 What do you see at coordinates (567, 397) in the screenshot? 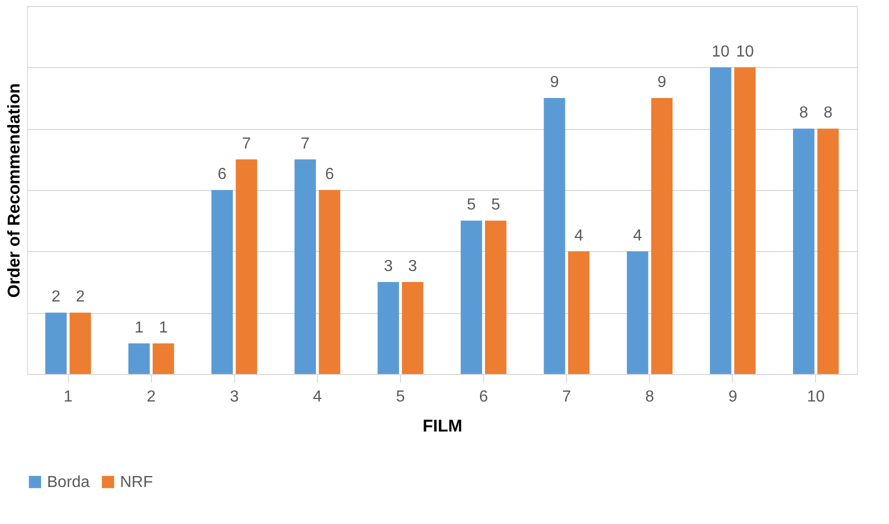
I see `x-tick-label: 7` at bounding box center [567, 397].